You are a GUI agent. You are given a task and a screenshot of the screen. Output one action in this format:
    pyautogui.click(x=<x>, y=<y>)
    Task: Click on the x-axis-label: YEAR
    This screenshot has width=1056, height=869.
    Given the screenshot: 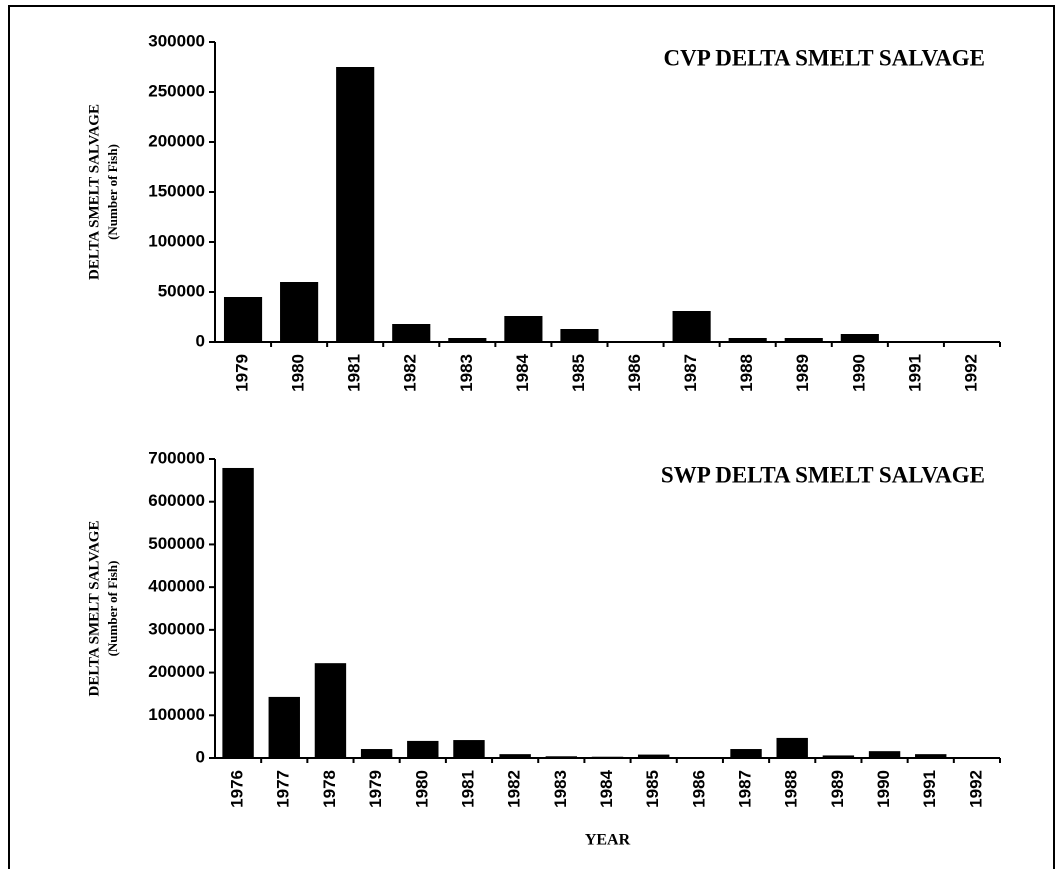 What is the action you would take?
    pyautogui.click(x=608, y=840)
    